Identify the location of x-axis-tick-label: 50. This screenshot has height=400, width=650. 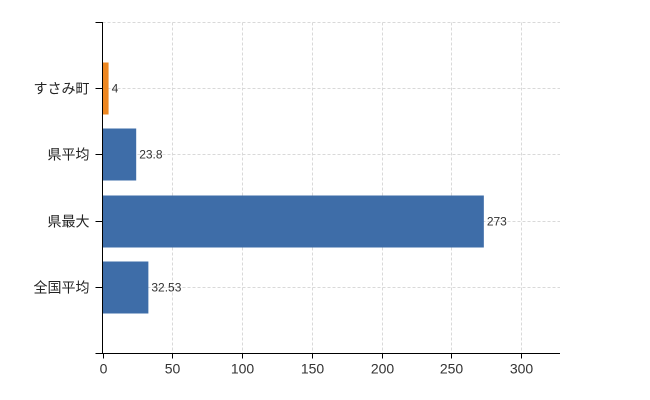
(173, 369).